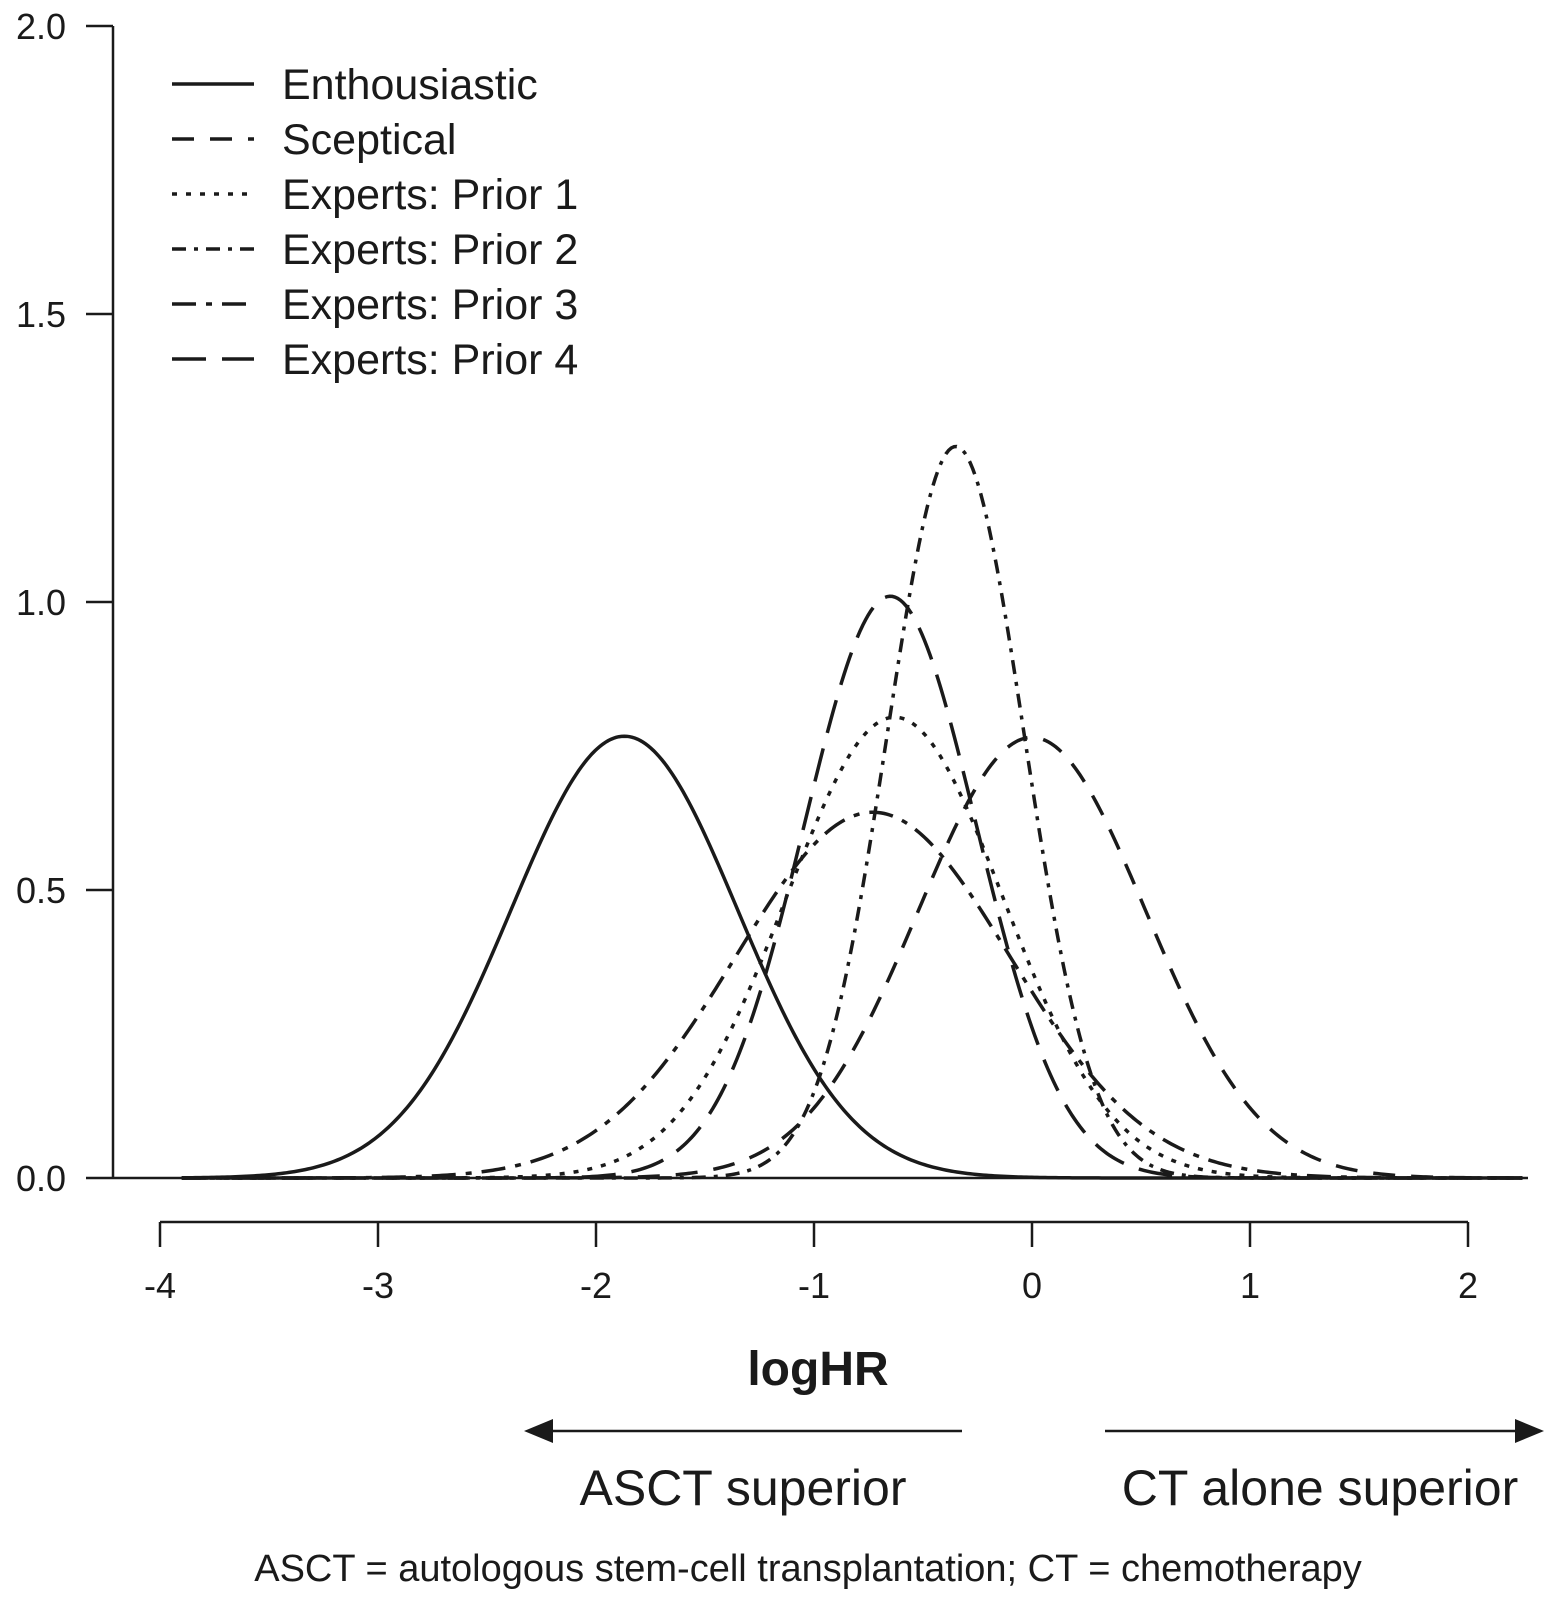  Describe the element at coordinates (430, 360) in the screenshot. I see `legend-label: Experts: Prior 4` at that location.